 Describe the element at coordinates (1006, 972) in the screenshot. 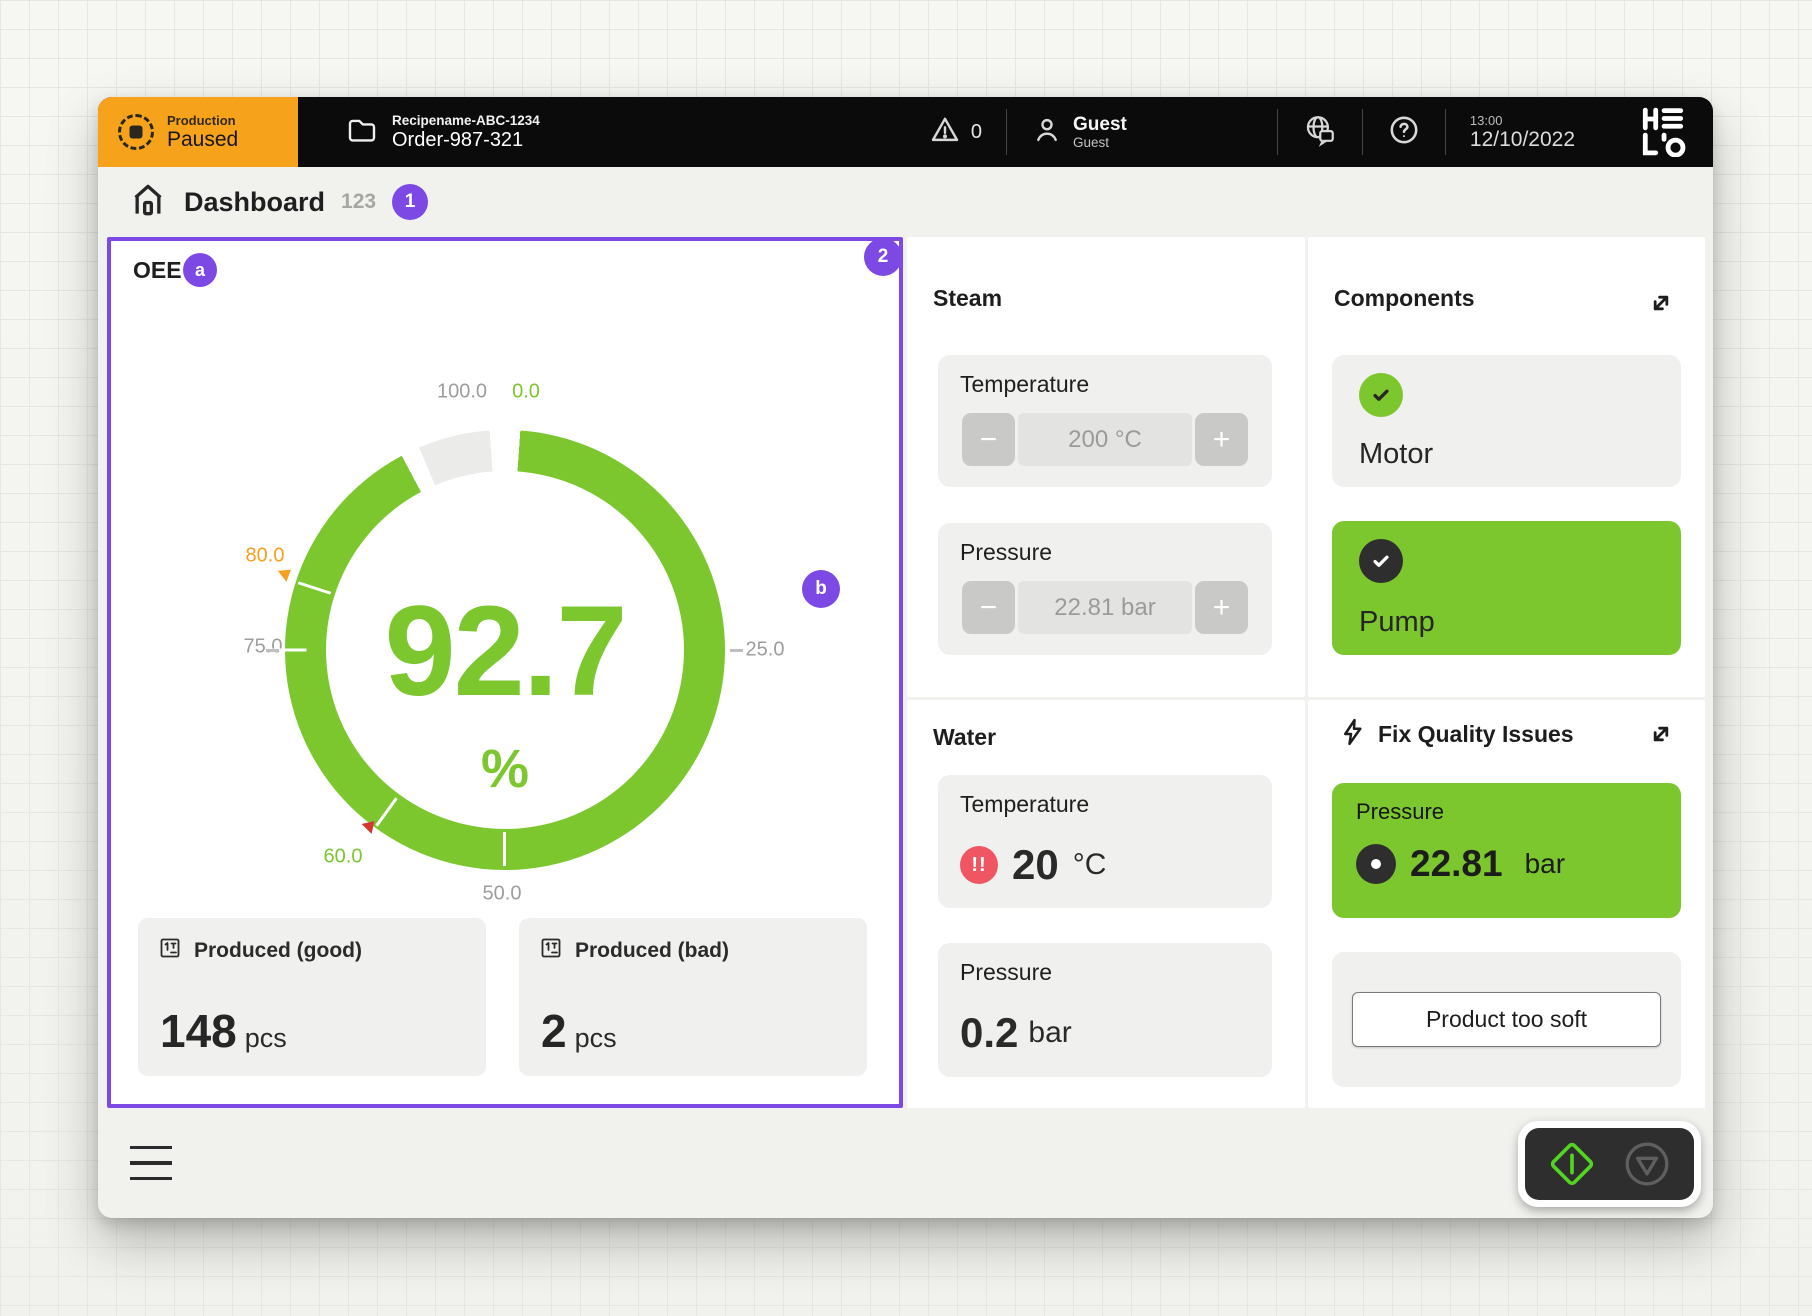

I see `water-pressure-label: Pressure` at that location.